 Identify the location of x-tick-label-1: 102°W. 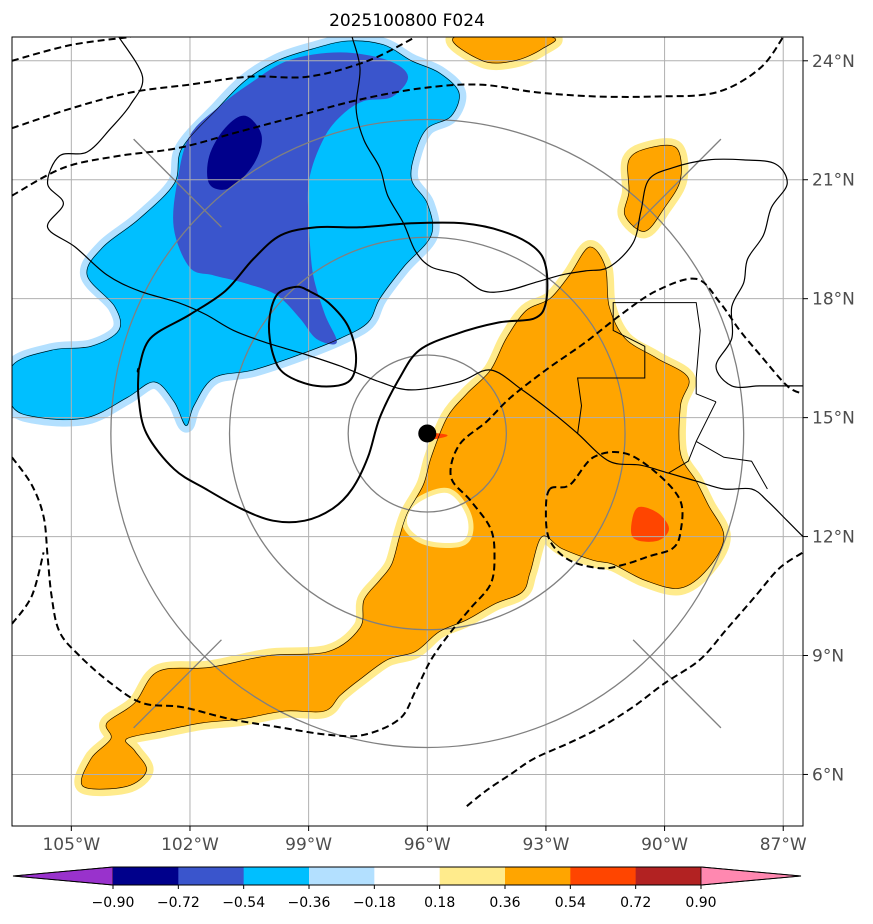
(190, 845).